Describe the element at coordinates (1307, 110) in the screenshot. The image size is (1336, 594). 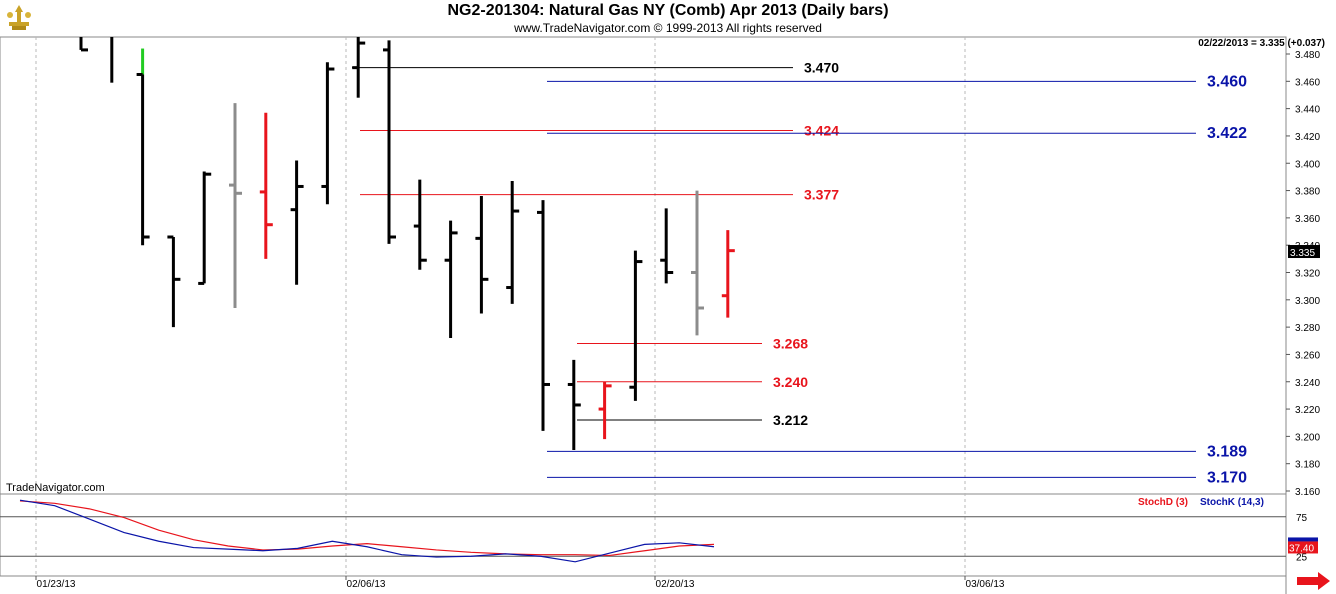
I see `y-tick-label: 3.440` at that location.